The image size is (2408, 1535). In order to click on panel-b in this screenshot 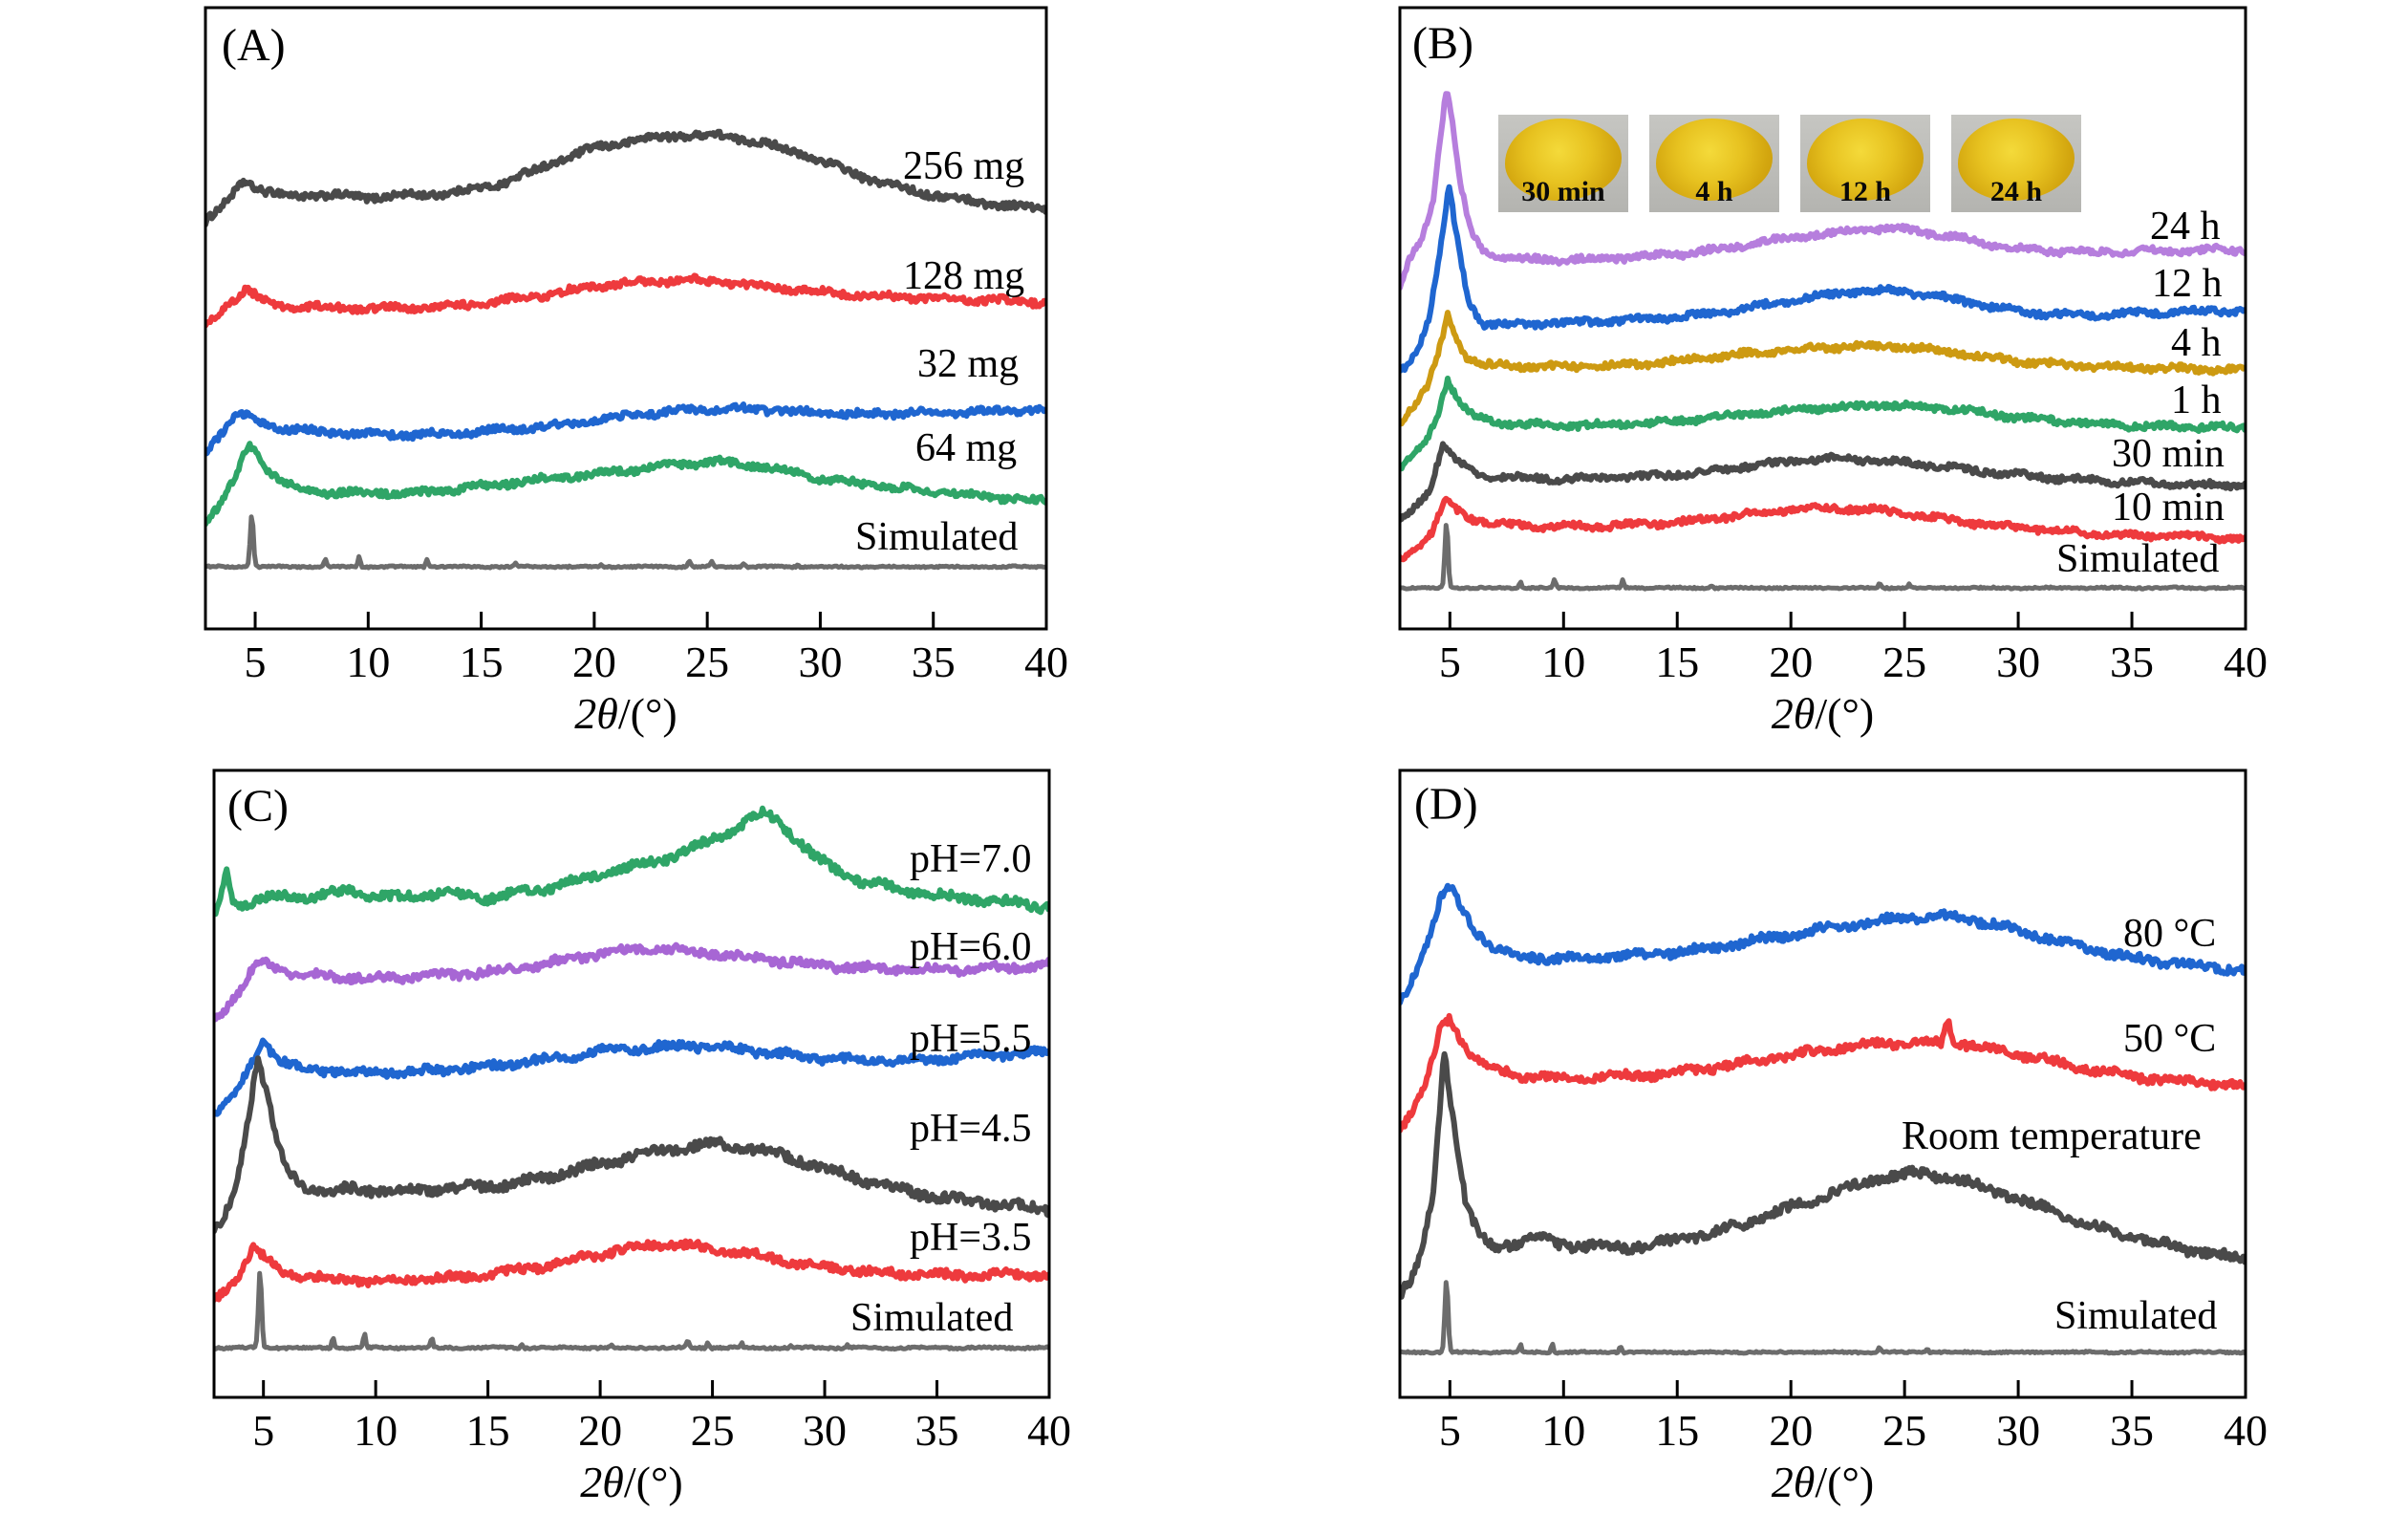, I will do `click(1823, 318)`.